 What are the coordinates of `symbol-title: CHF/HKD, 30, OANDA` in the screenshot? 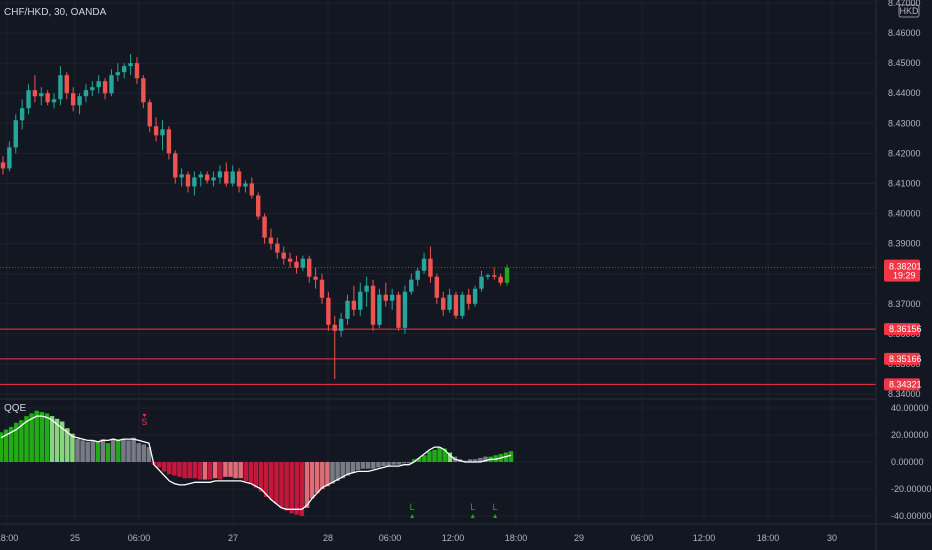 It's located at (55, 12).